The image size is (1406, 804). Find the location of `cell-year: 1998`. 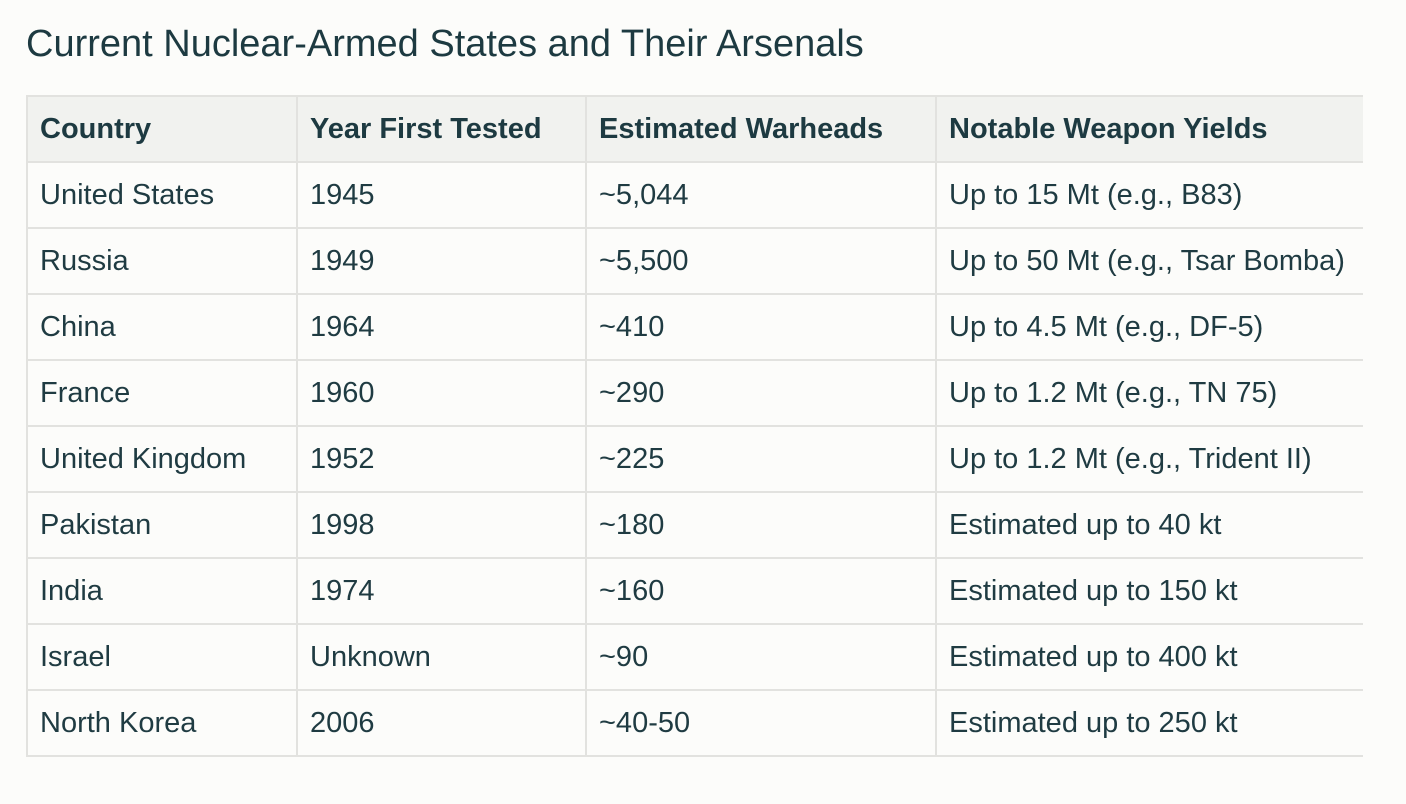

cell-year: 1998 is located at coordinates (441, 525).